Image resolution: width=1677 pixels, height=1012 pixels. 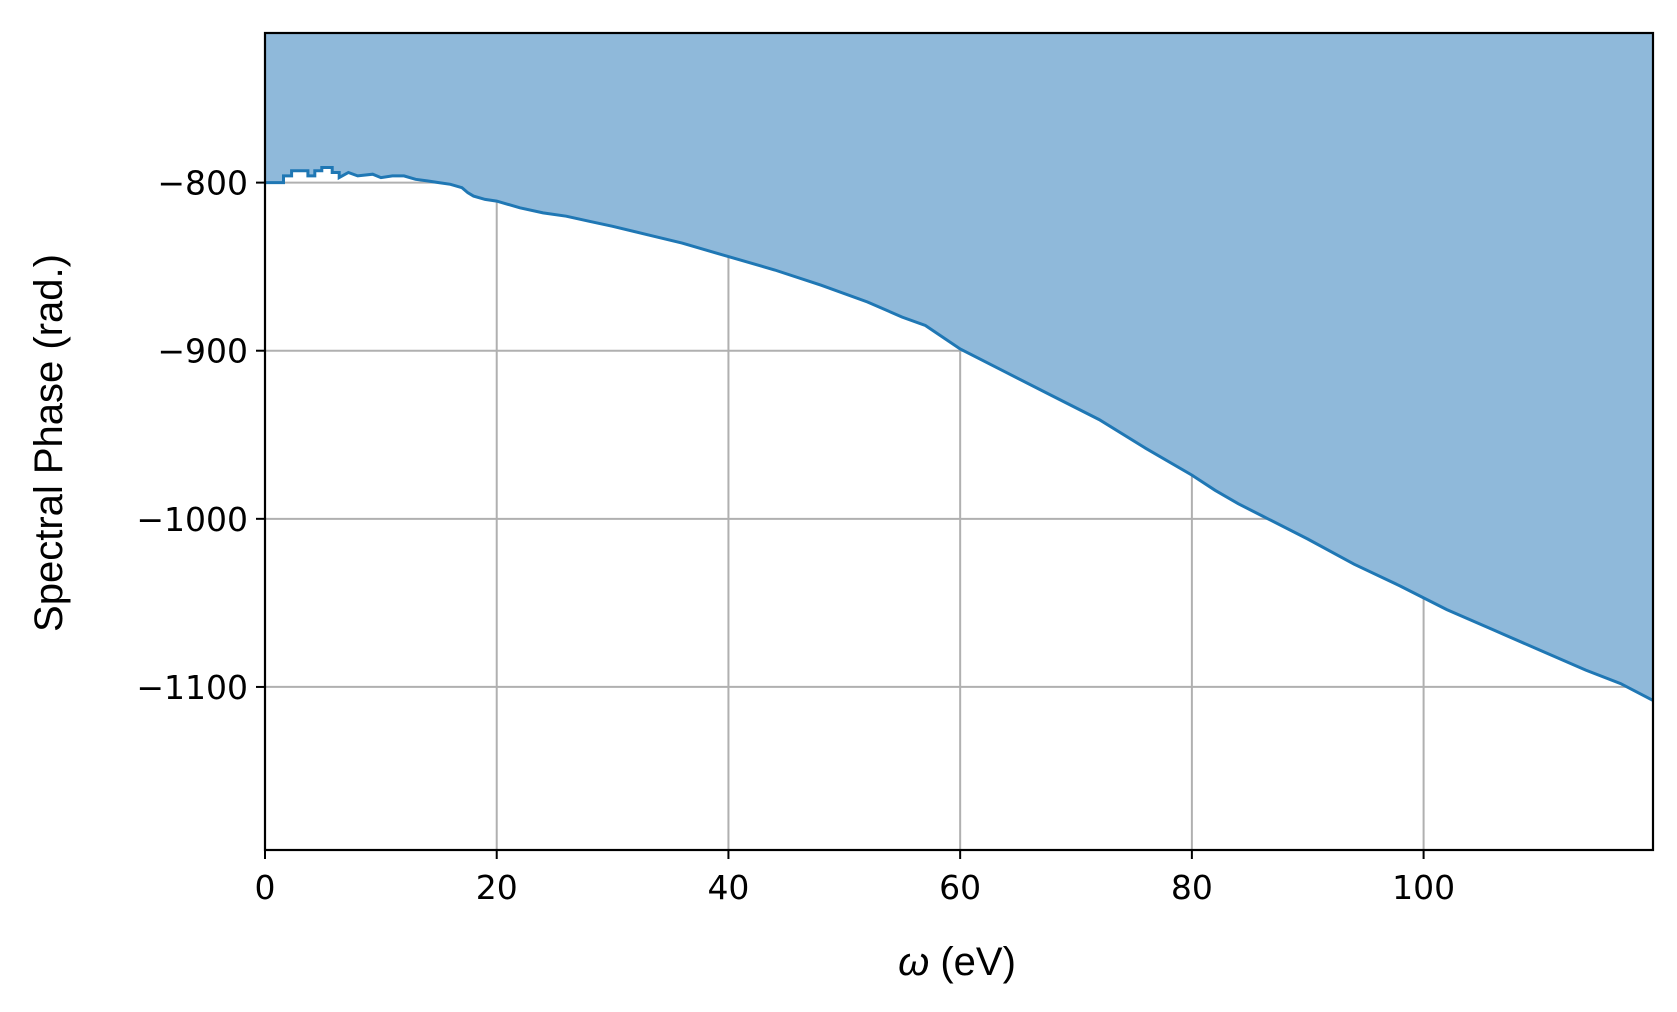 I want to click on y-tick-label: −1000, so click(x=192, y=519).